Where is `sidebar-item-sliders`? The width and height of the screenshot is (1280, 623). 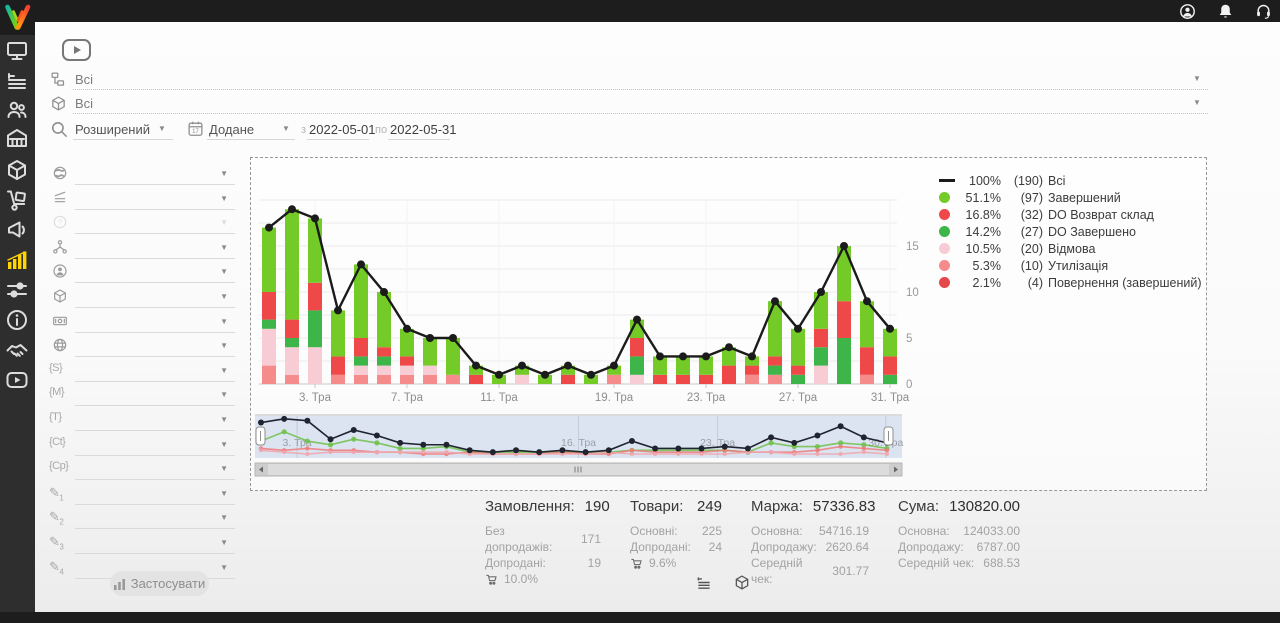 sidebar-item-sliders is located at coordinates (17, 290).